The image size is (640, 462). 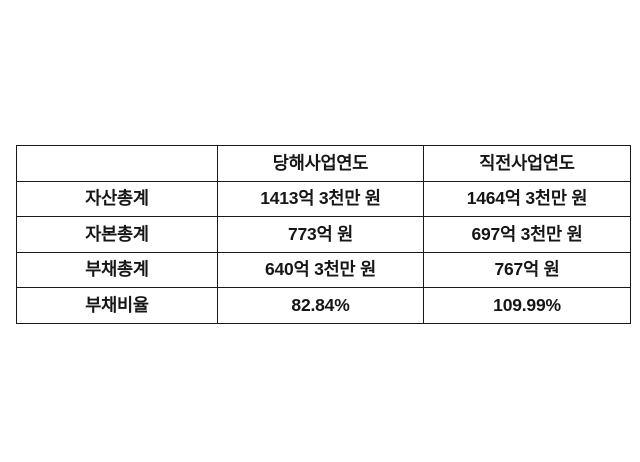 I want to click on cell-total-assets-current-year: 1413억 3천만 원, so click(x=320, y=199).